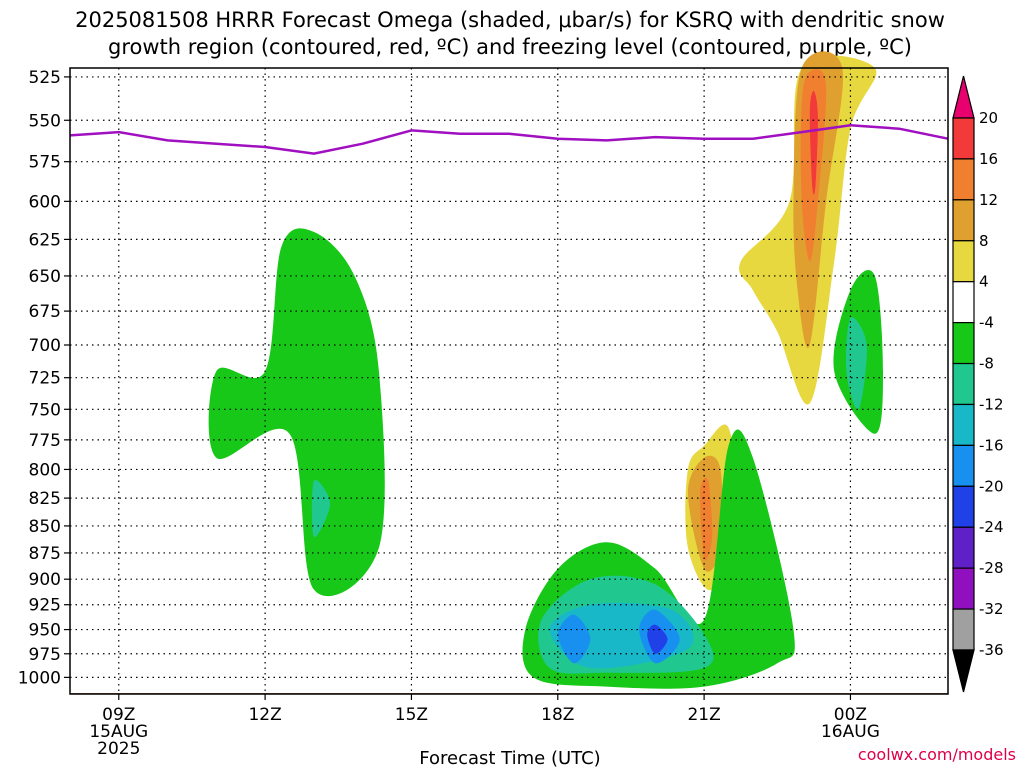  What do you see at coordinates (988, 159) in the screenshot?
I see `colorbar-label-1: 16` at bounding box center [988, 159].